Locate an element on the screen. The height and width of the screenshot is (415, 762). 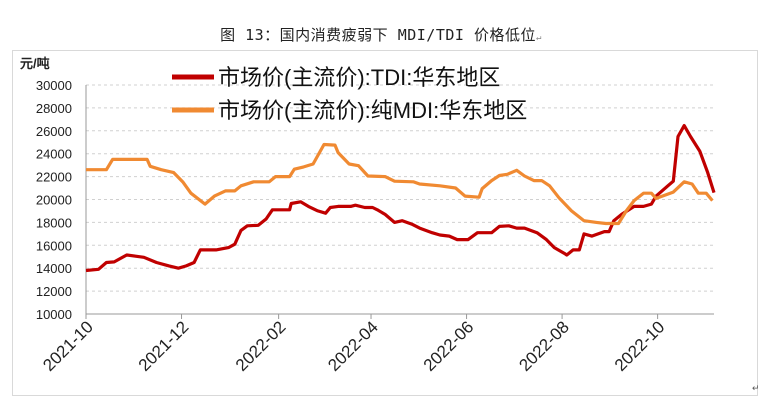
y-tick-label: 20000 is located at coordinates (54, 200).